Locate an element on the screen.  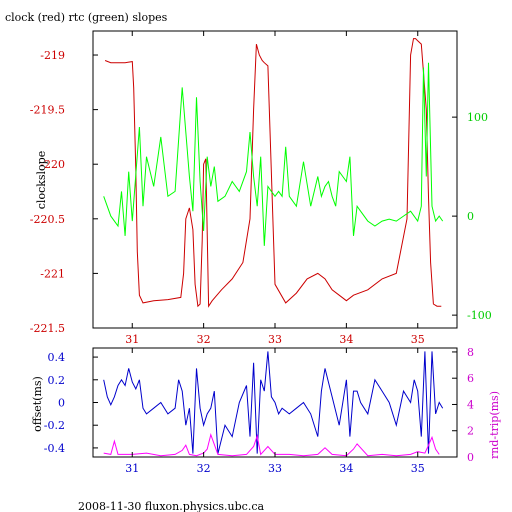
y-tick-label: -220.5 is located at coordinates (47, 219).